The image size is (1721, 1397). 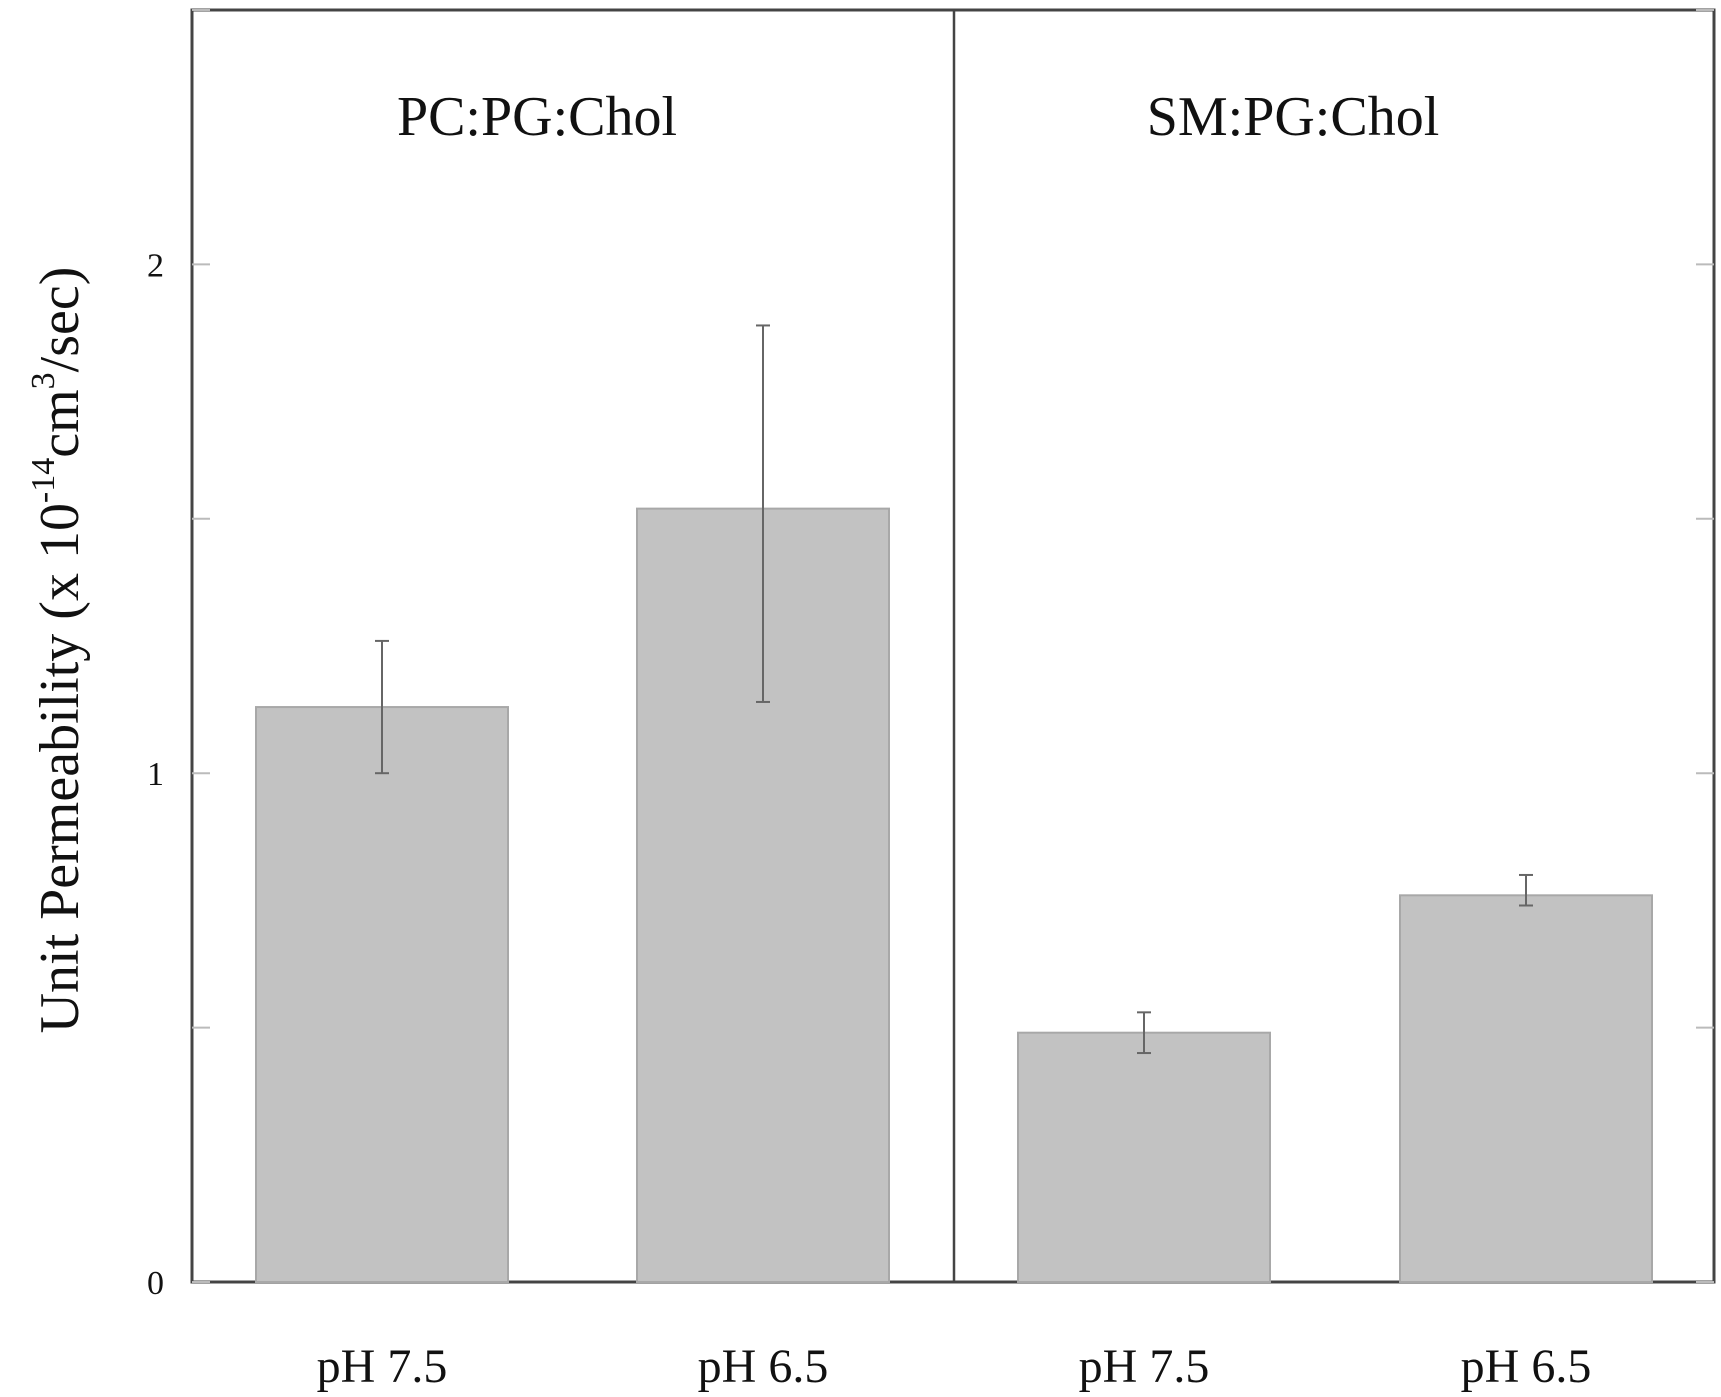 What do you see at coordinates (537, 117) in the screenshot?
I see `group-label: PC:PG:Chol` at bounding box center [537, 117].